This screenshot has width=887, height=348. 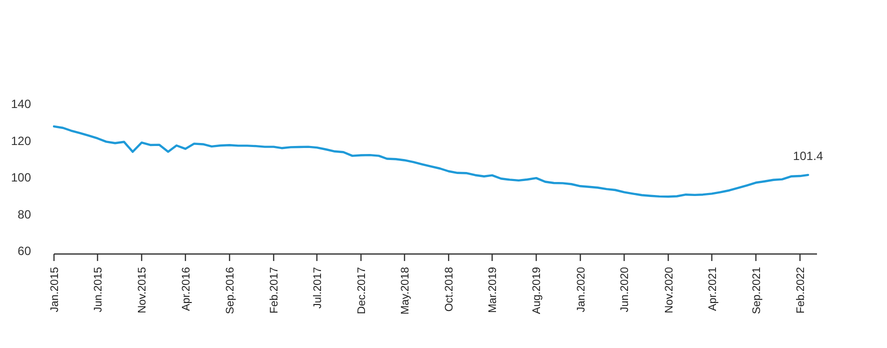 What do you see at coordinates (21, 141) in the screenshot?
I see `y-tick-label: 120` at bounding box center [21, 141].